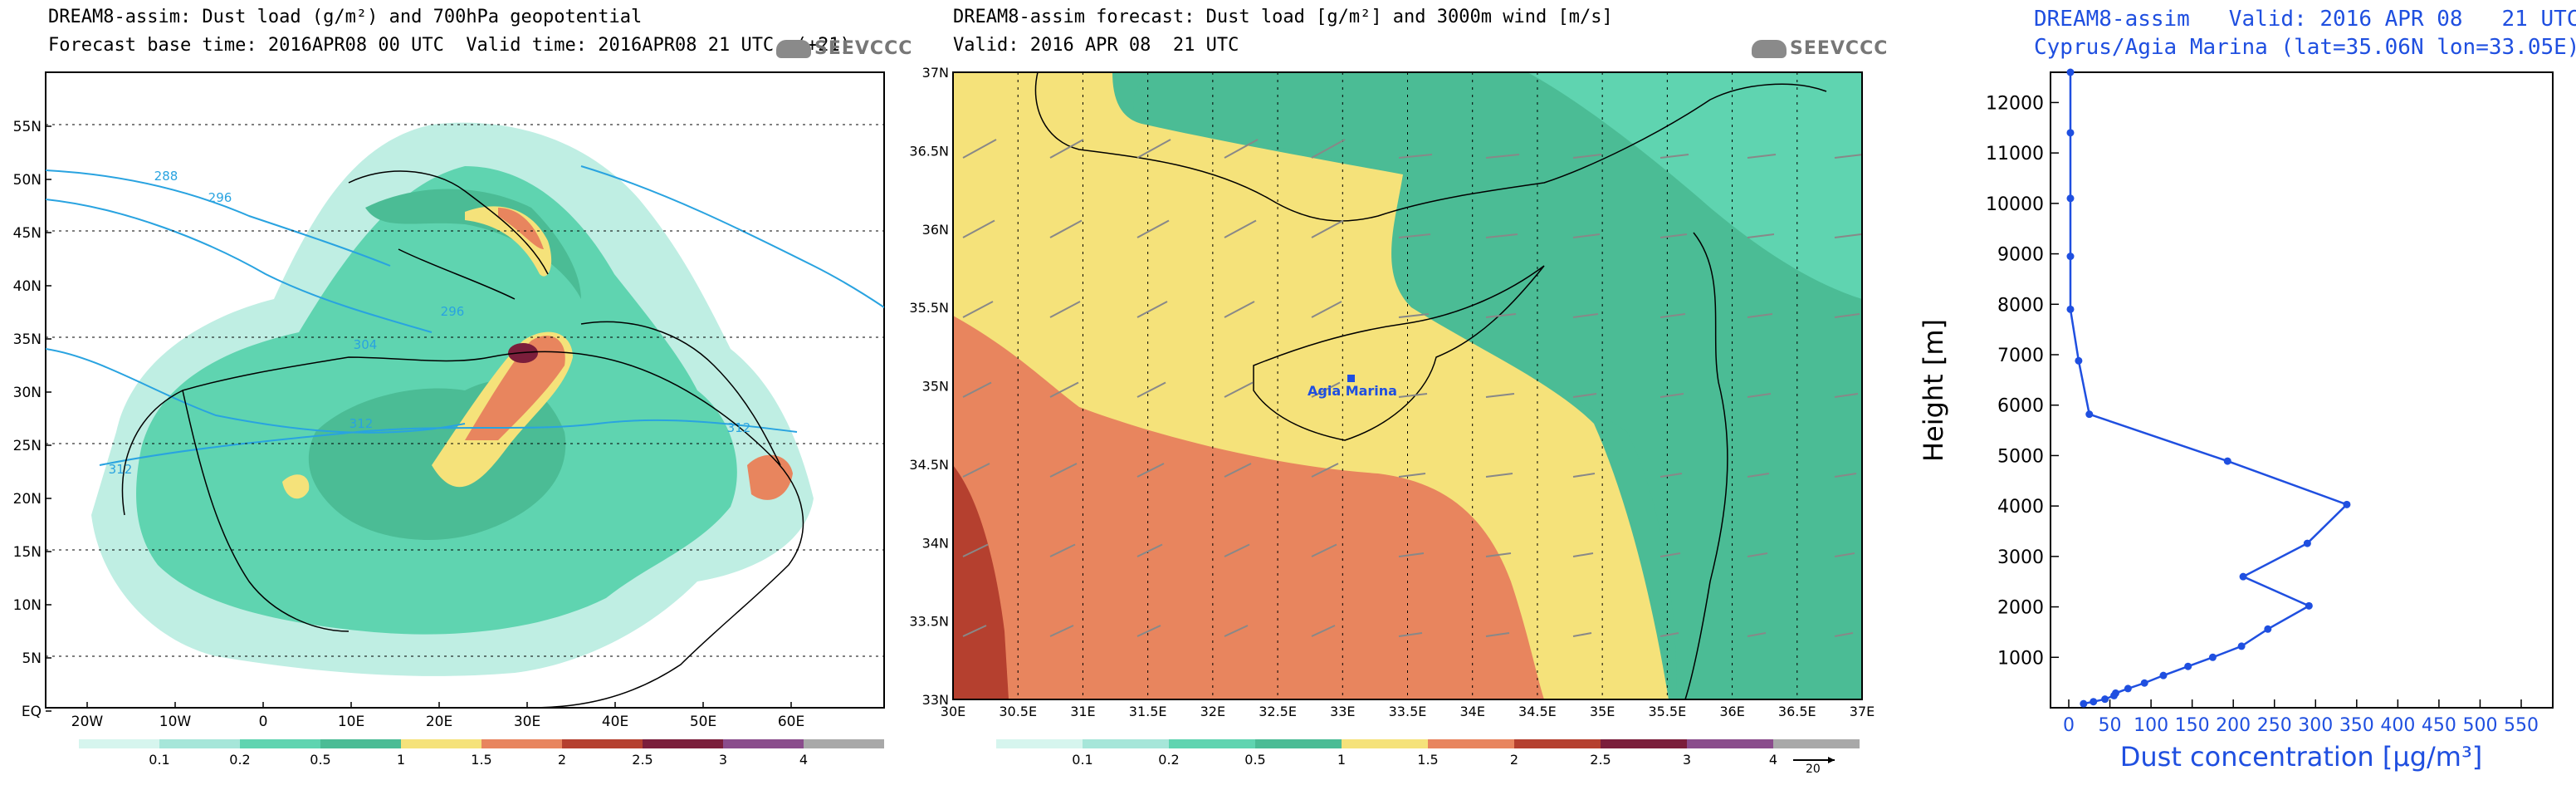 The image size is (2576, 785). I want to click on colorbar-tick: 0.2, so click(239, 760).